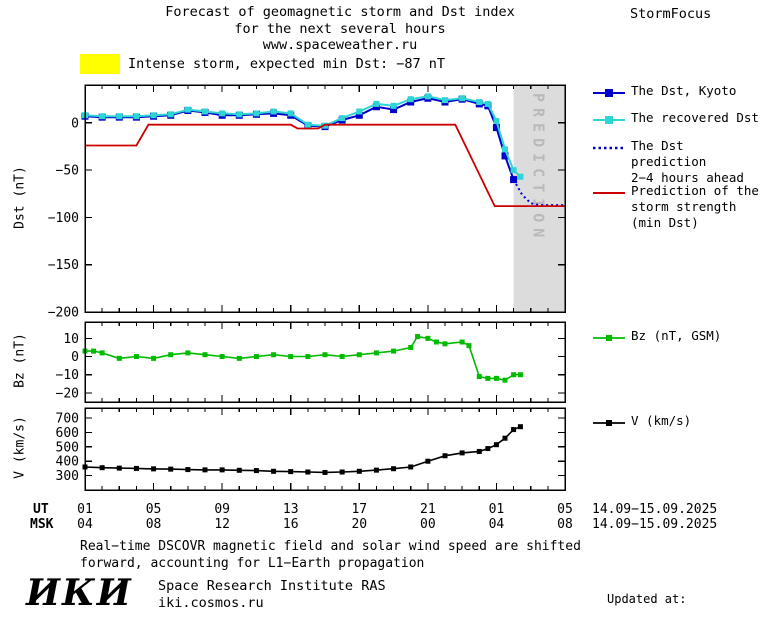 The height and width of the screenshot is (620, 760). What do you see at coordinates (67, 375) in the screenshot?
I see `svg-text: −10` at bounding box center [67, 375].